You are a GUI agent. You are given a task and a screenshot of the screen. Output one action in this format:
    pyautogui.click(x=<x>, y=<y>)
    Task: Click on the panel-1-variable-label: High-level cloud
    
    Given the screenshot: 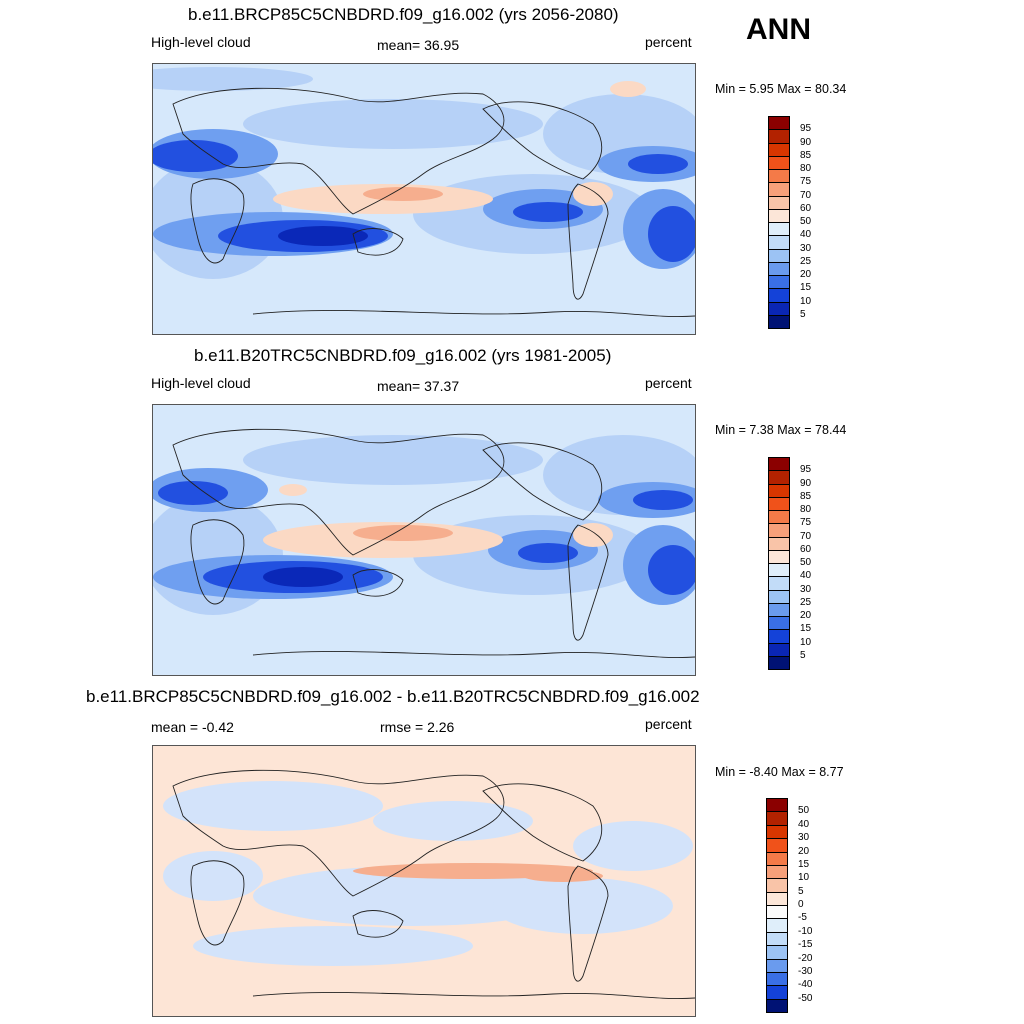 What is the action you would take?
    pyautogui.click(x=201, y=42)
    